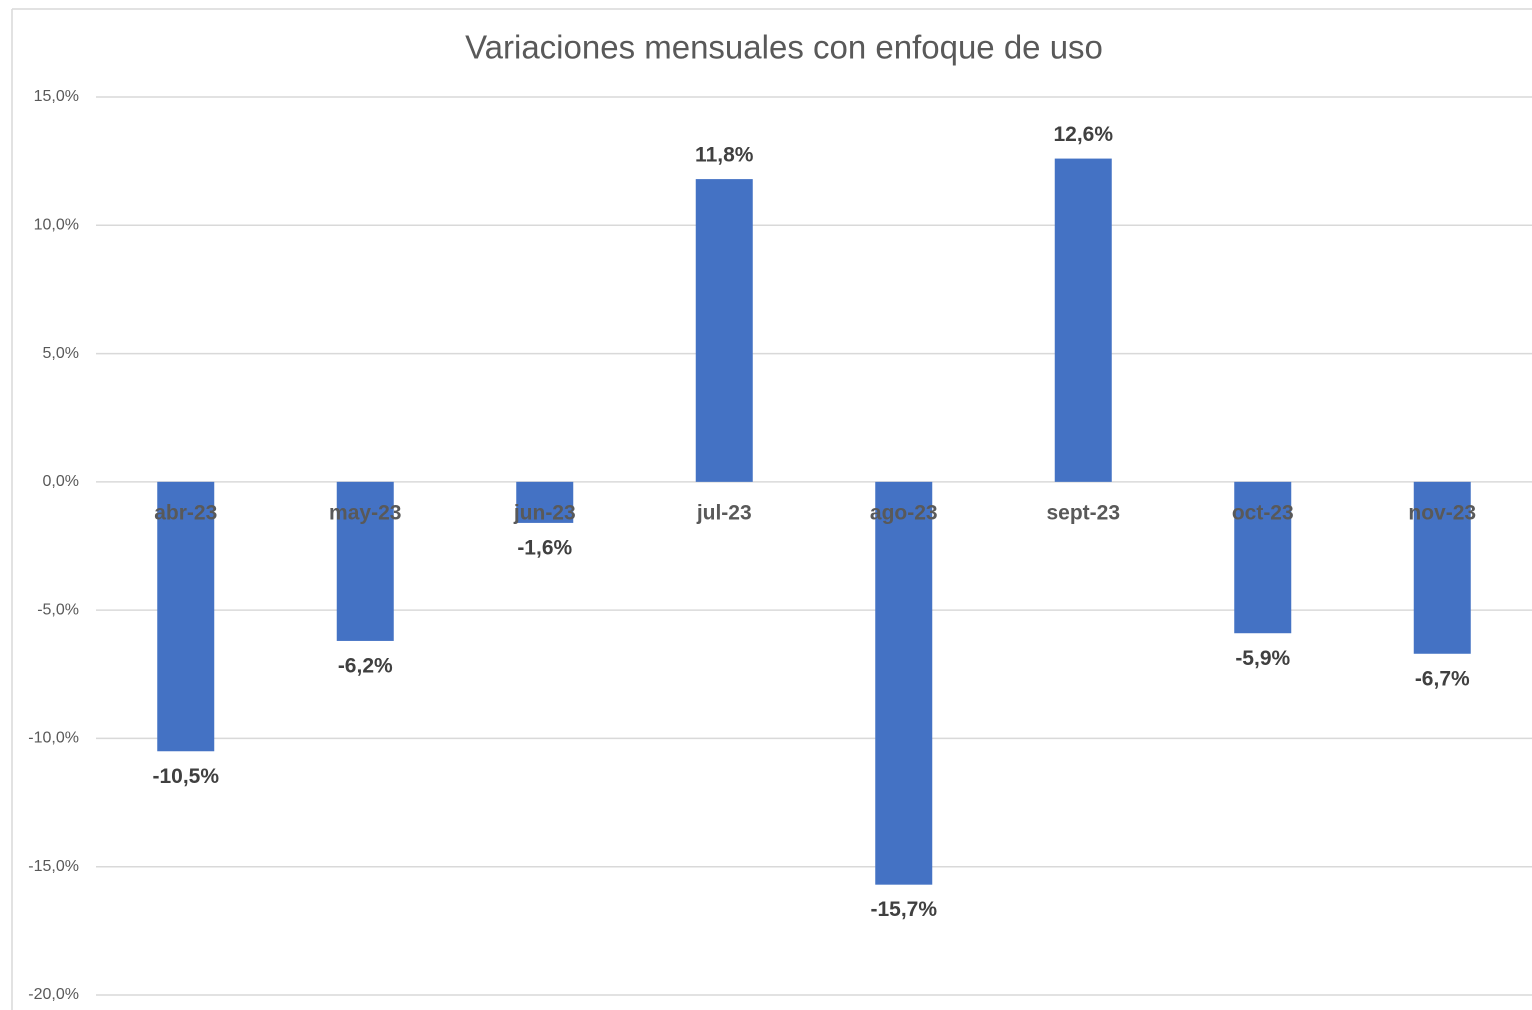 This screenshot has width=1532, height=1010. What do you see at coordinates (1442, 678) in the screenshot?
I see `data-label: -6,7%` at bounding box center [1442, 678].